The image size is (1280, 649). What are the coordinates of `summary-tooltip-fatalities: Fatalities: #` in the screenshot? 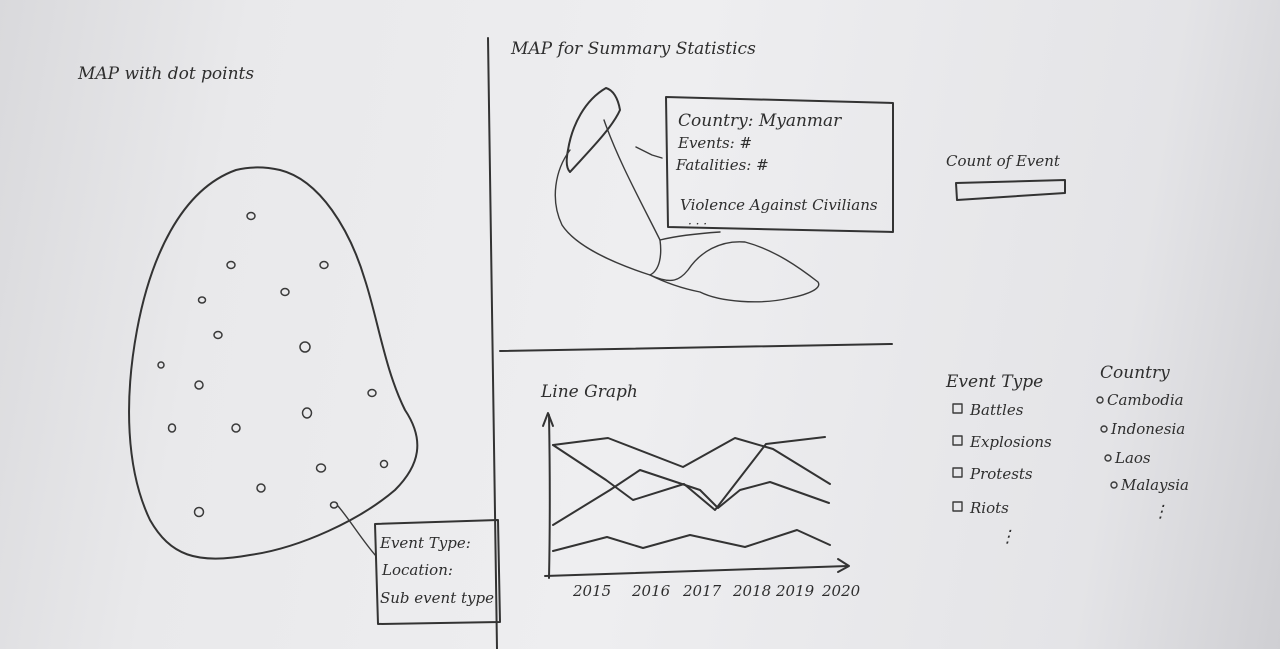 It's located at (722, 165).